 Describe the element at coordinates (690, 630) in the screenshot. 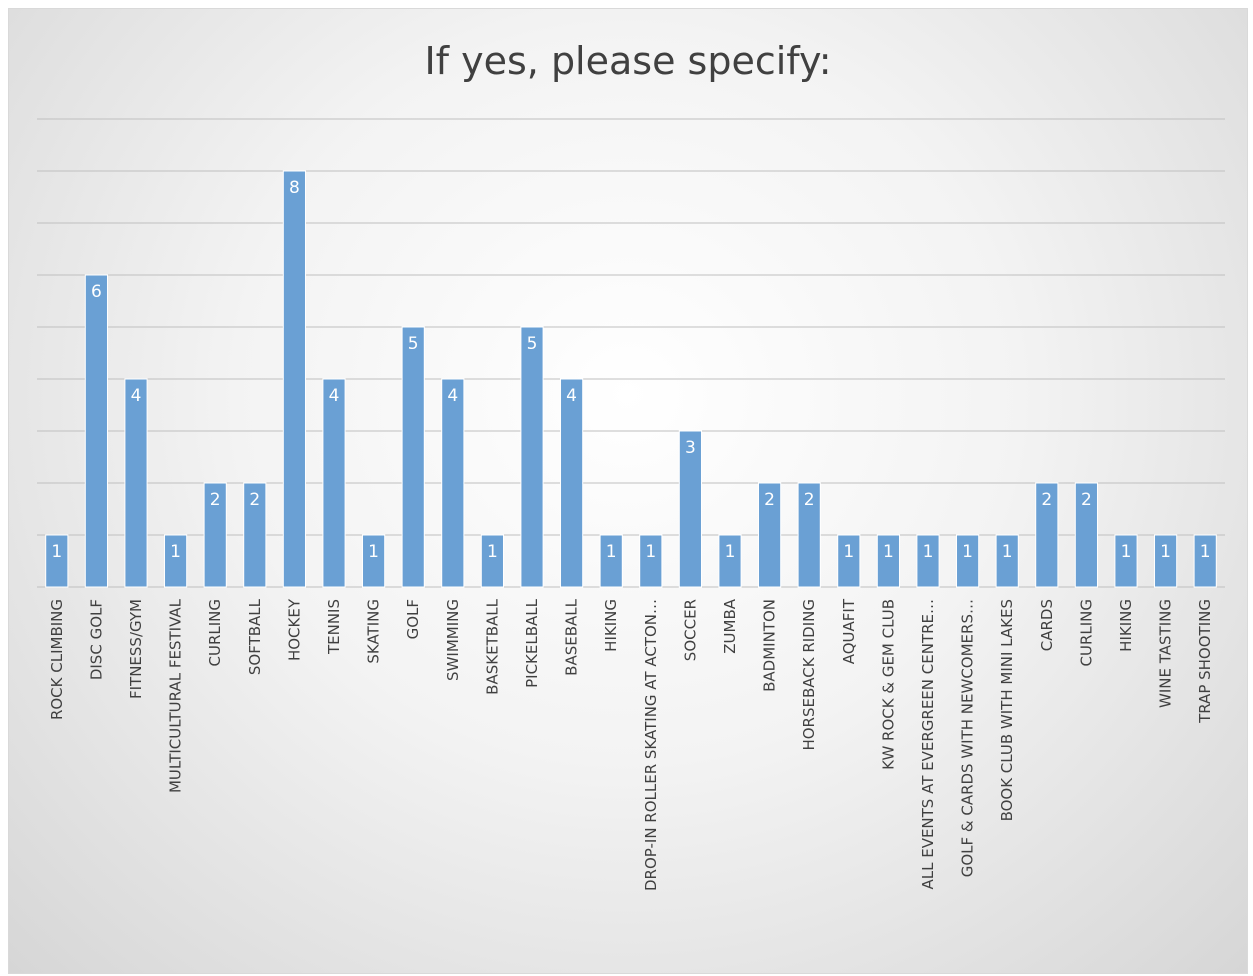

I see `category-label: SOCCER` at that location.